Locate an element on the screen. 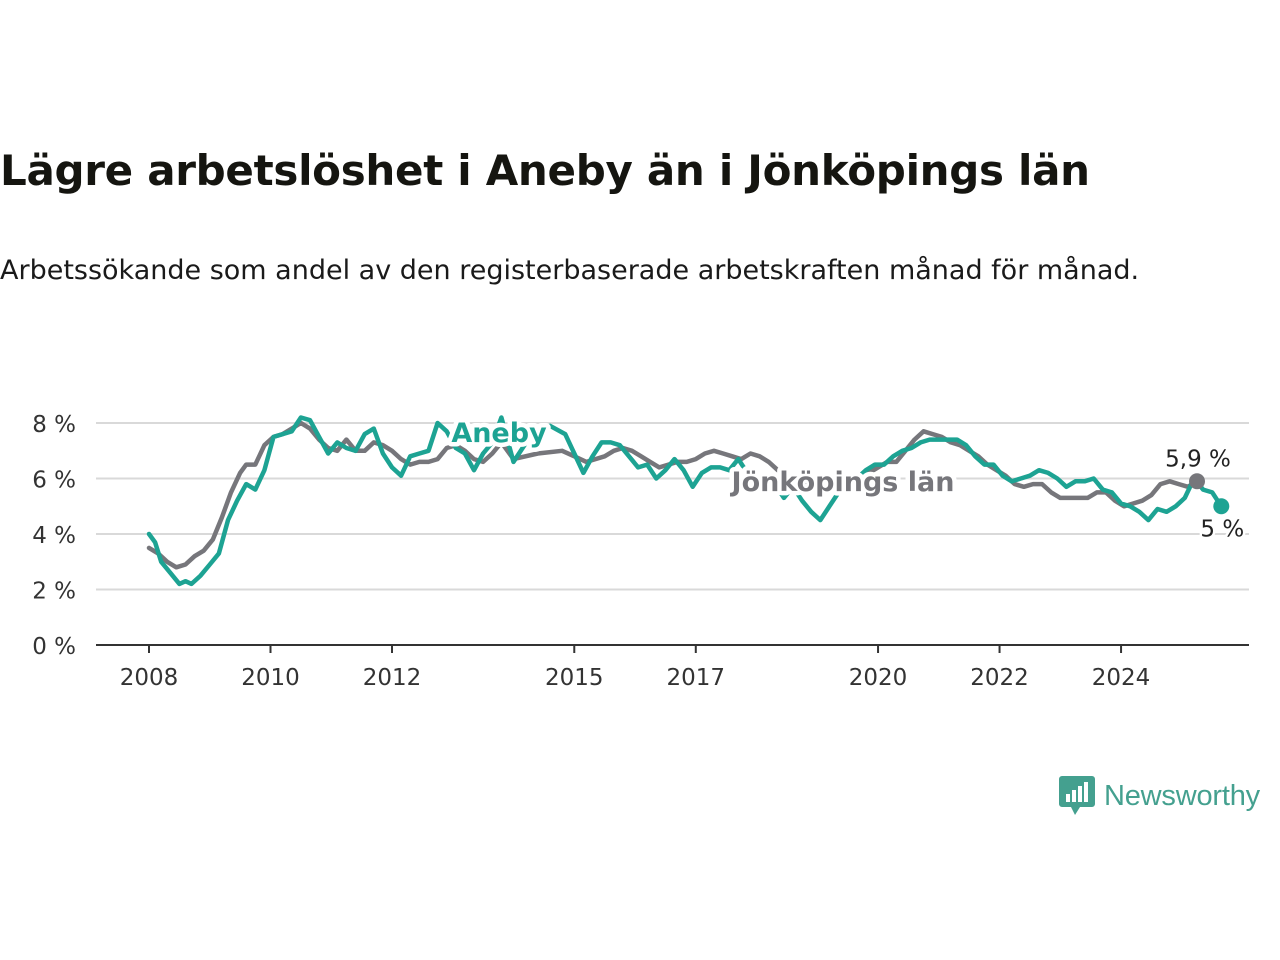 The image size is (1280, 960). y-axis-tick-labels: 0 % 2 % 4 % 6 % 8 % is located at coordinates (54, 536).